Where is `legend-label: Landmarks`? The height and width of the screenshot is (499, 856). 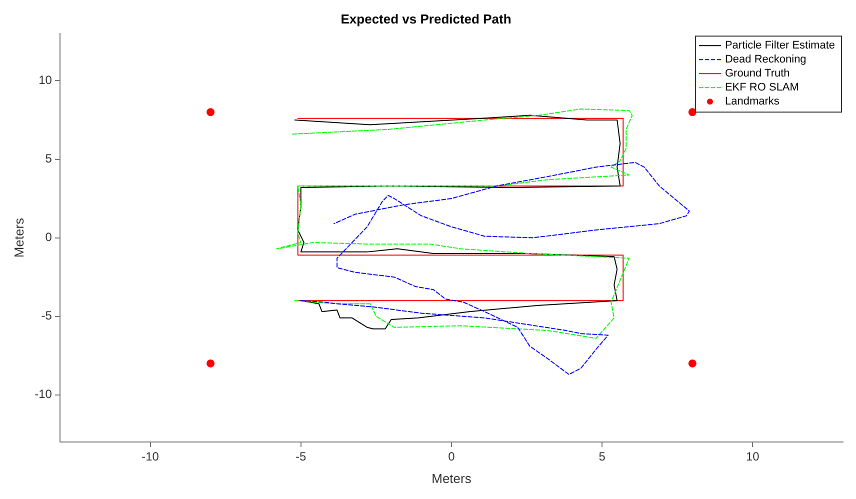 legend-label: Landmarks is located at coordinates (752, 102).